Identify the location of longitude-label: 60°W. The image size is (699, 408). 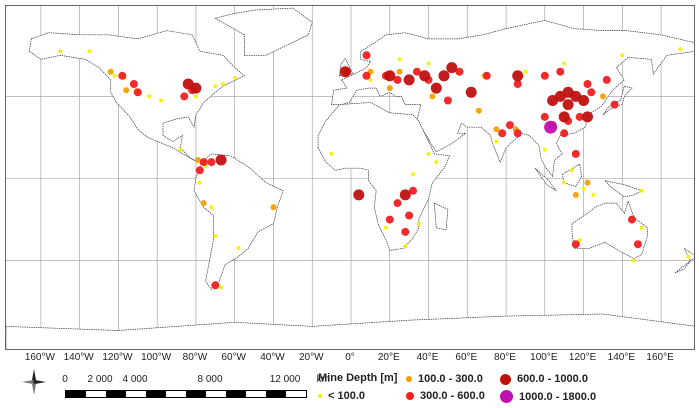
(233, 357).